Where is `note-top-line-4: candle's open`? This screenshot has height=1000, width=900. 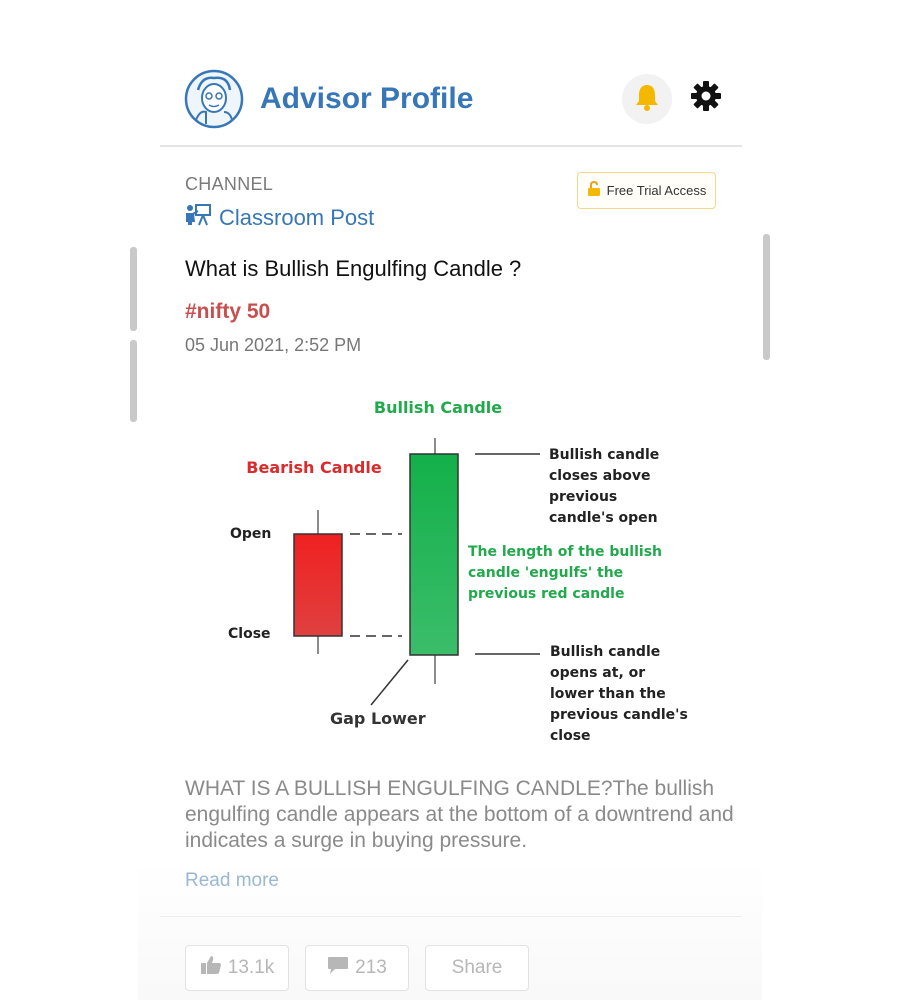
note-top-line-4: candle's open is located at coordinates (603, 518).